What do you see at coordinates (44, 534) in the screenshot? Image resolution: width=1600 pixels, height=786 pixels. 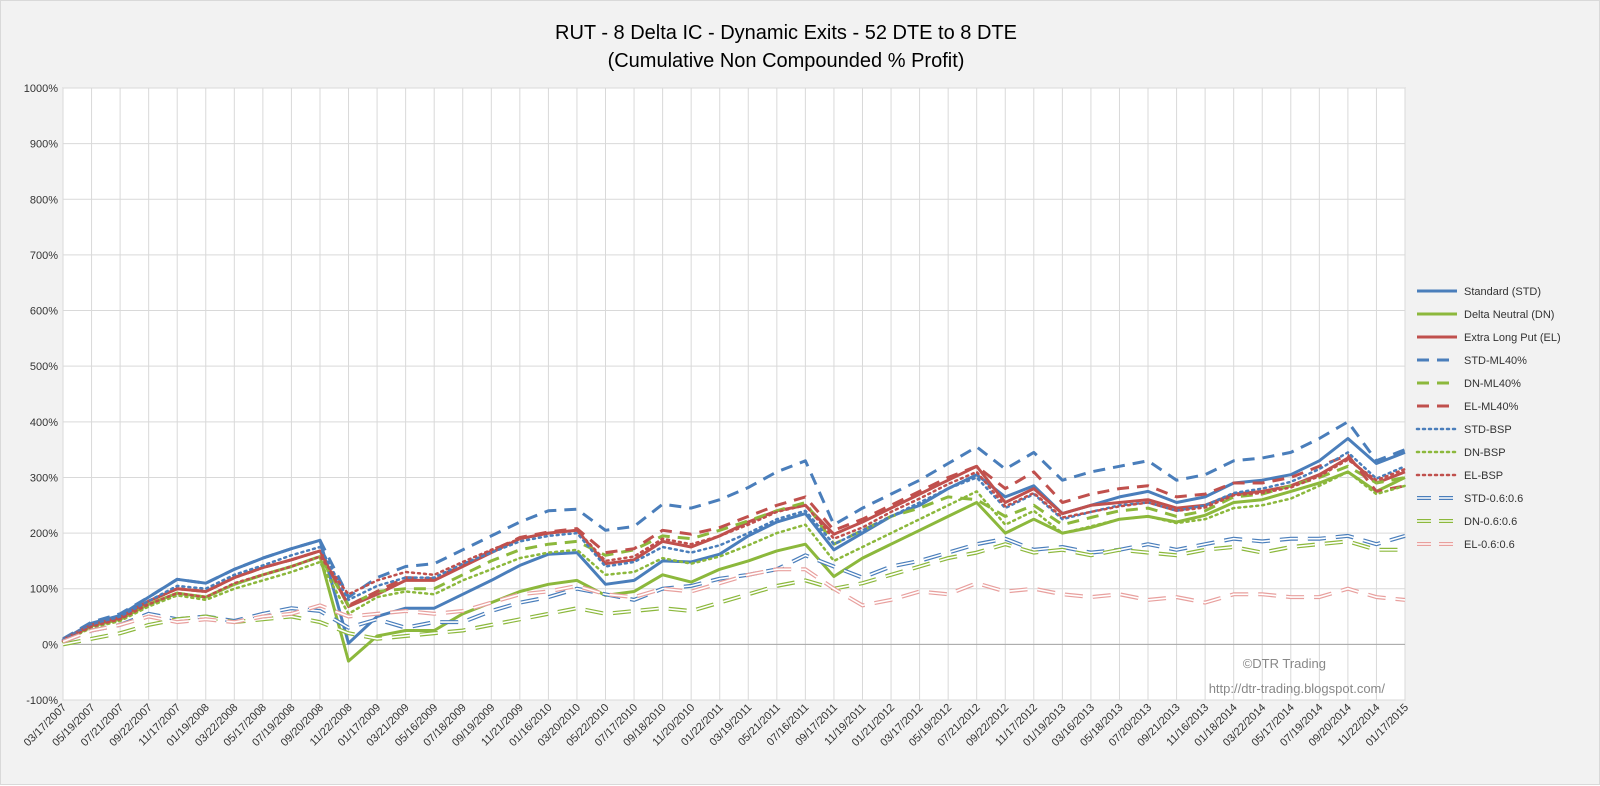 I see `y-tick-label: 200%` at bounding box center [44, 534].